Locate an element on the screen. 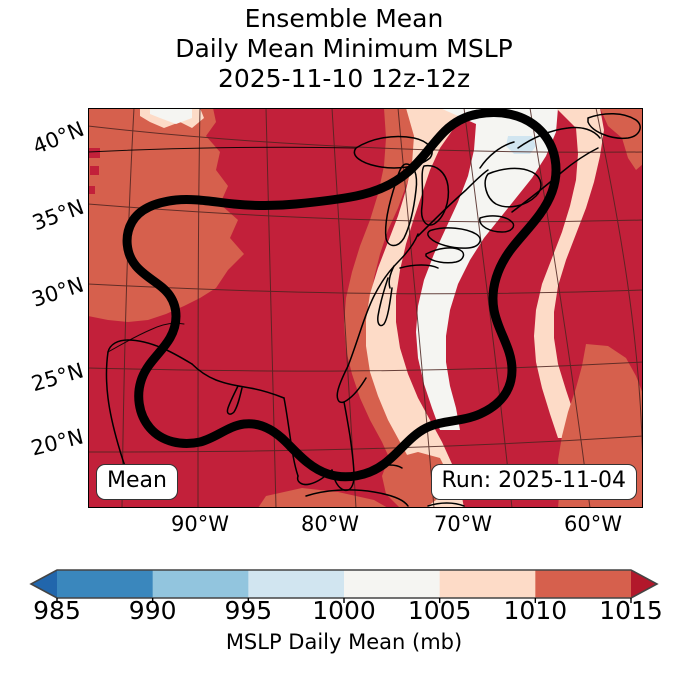 The image size is (688, 674). fill-band-1000-1005-nw is located at coordinates (171, 116).